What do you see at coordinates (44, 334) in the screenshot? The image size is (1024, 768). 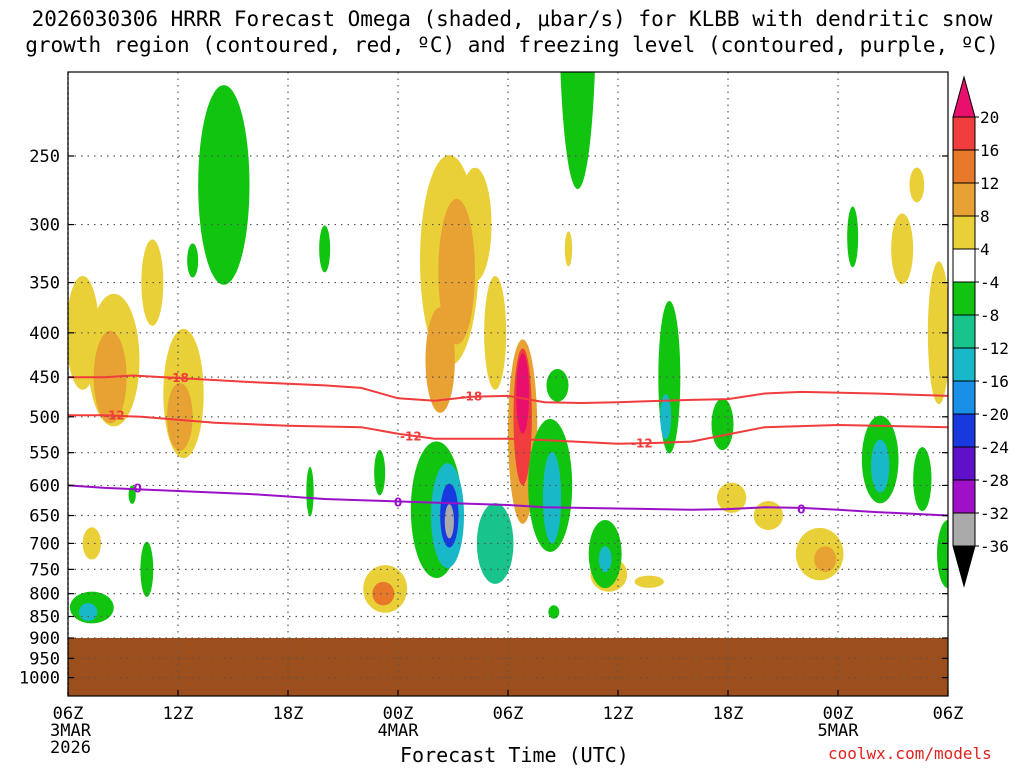 I see `y-tick-label: 400` at bounding box center [44, 334].